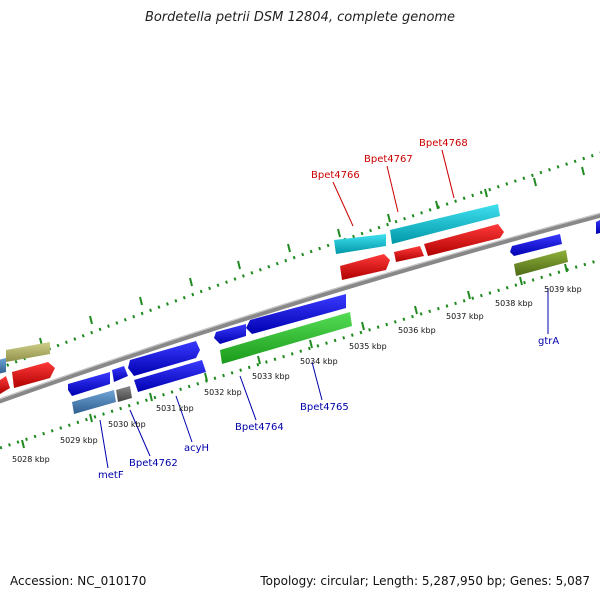 The width and height of the screenshot is (600, 600). I want to click on feature-blue-gtrA, so click(536, 245).